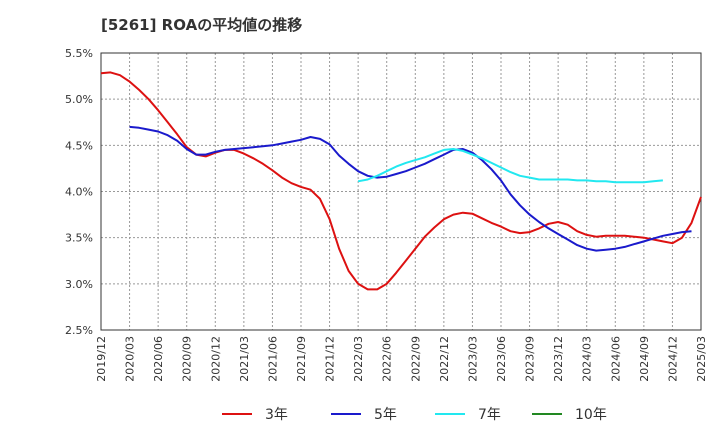 The width and height of the screenshot is (720, 440). Describe the element at coordinates (501, 359) in the screenshot. I see `x-tick-label: 2023/06` at that location.